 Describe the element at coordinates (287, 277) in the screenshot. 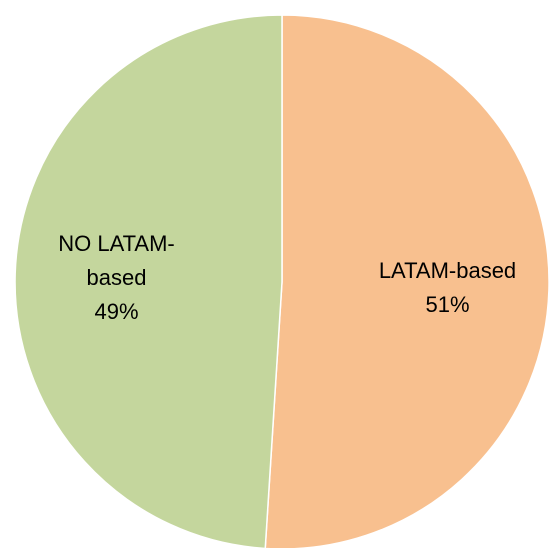

I see `pie-labels: LATAM-based 51% NO LATAM-based 49%` at that location.